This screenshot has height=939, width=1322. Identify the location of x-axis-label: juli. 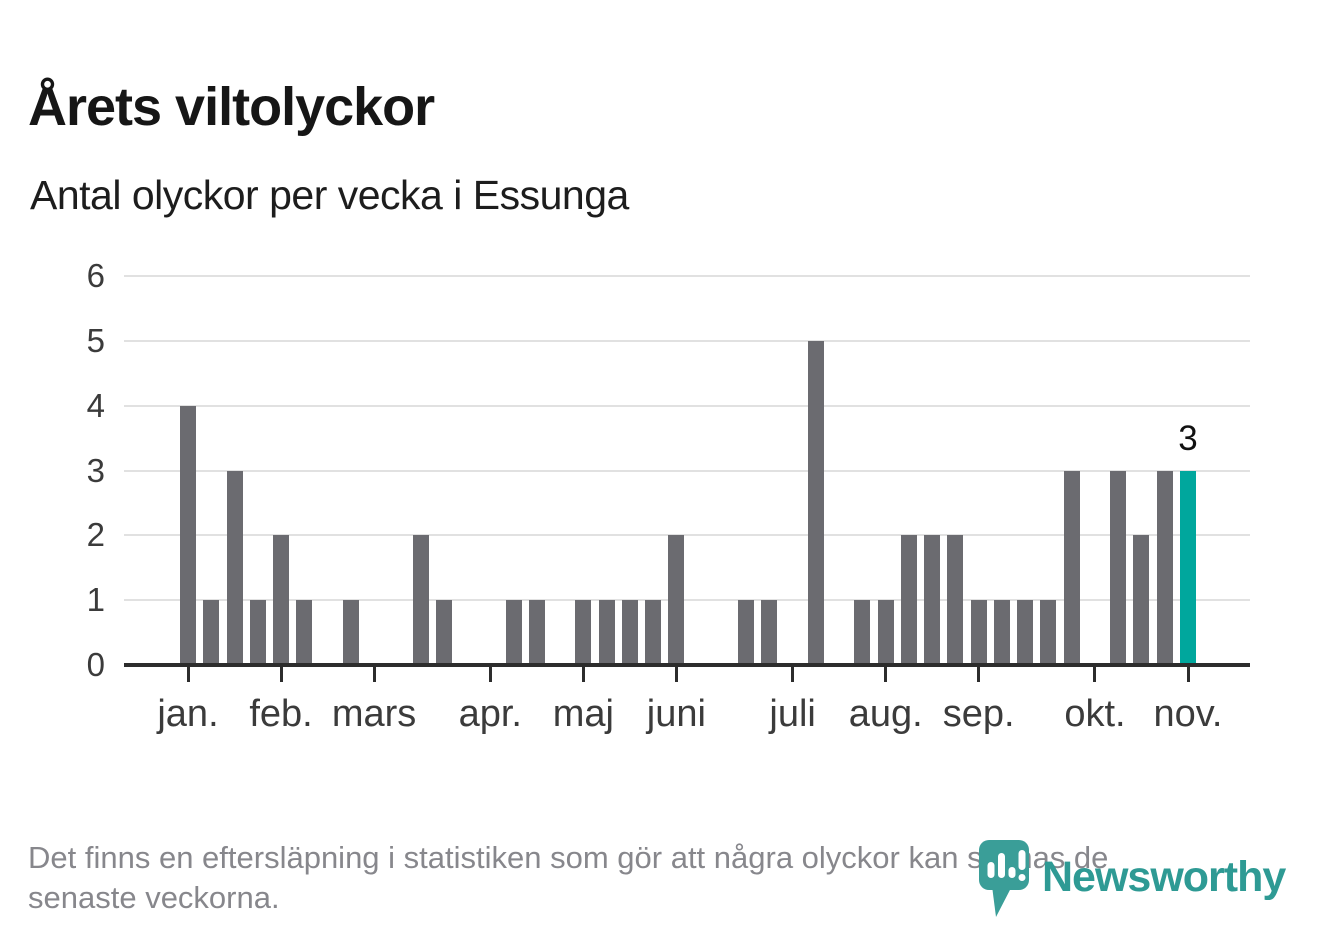
(792, 714).